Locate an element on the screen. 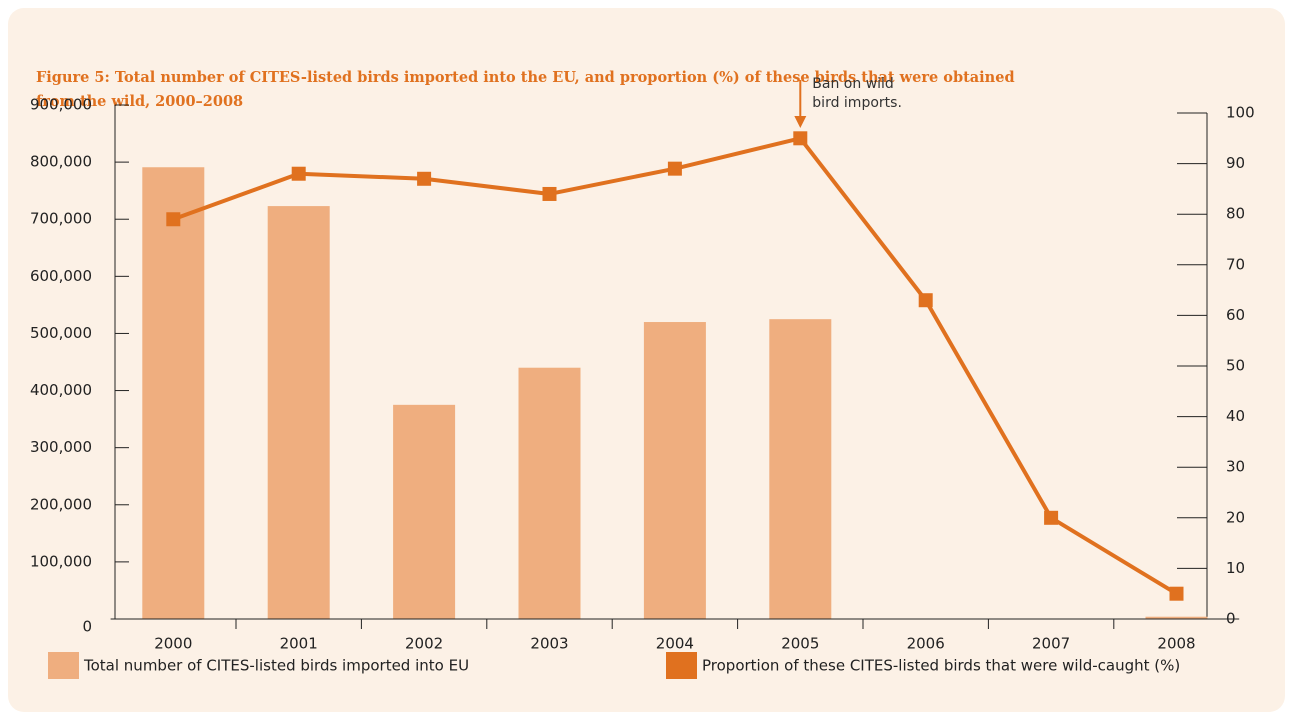 The image size is (1293, 720). y2-tick-label: 100 is located at coordinates (1240, 113).